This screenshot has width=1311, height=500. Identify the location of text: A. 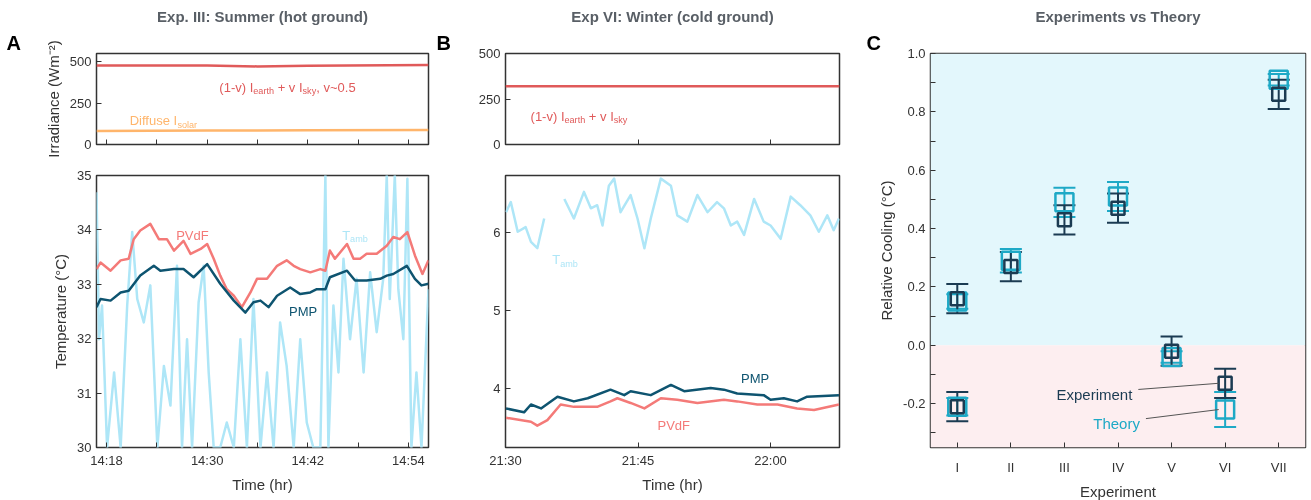
(13, 42).